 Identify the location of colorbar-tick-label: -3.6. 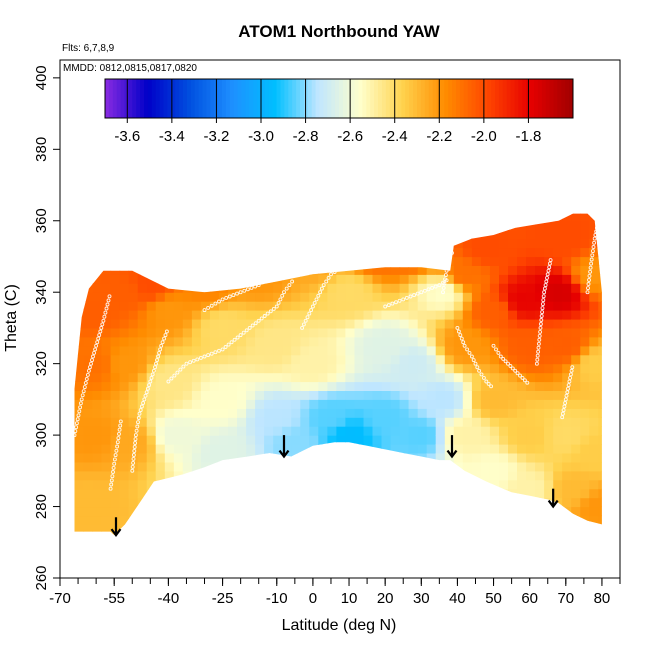
(127, 136).